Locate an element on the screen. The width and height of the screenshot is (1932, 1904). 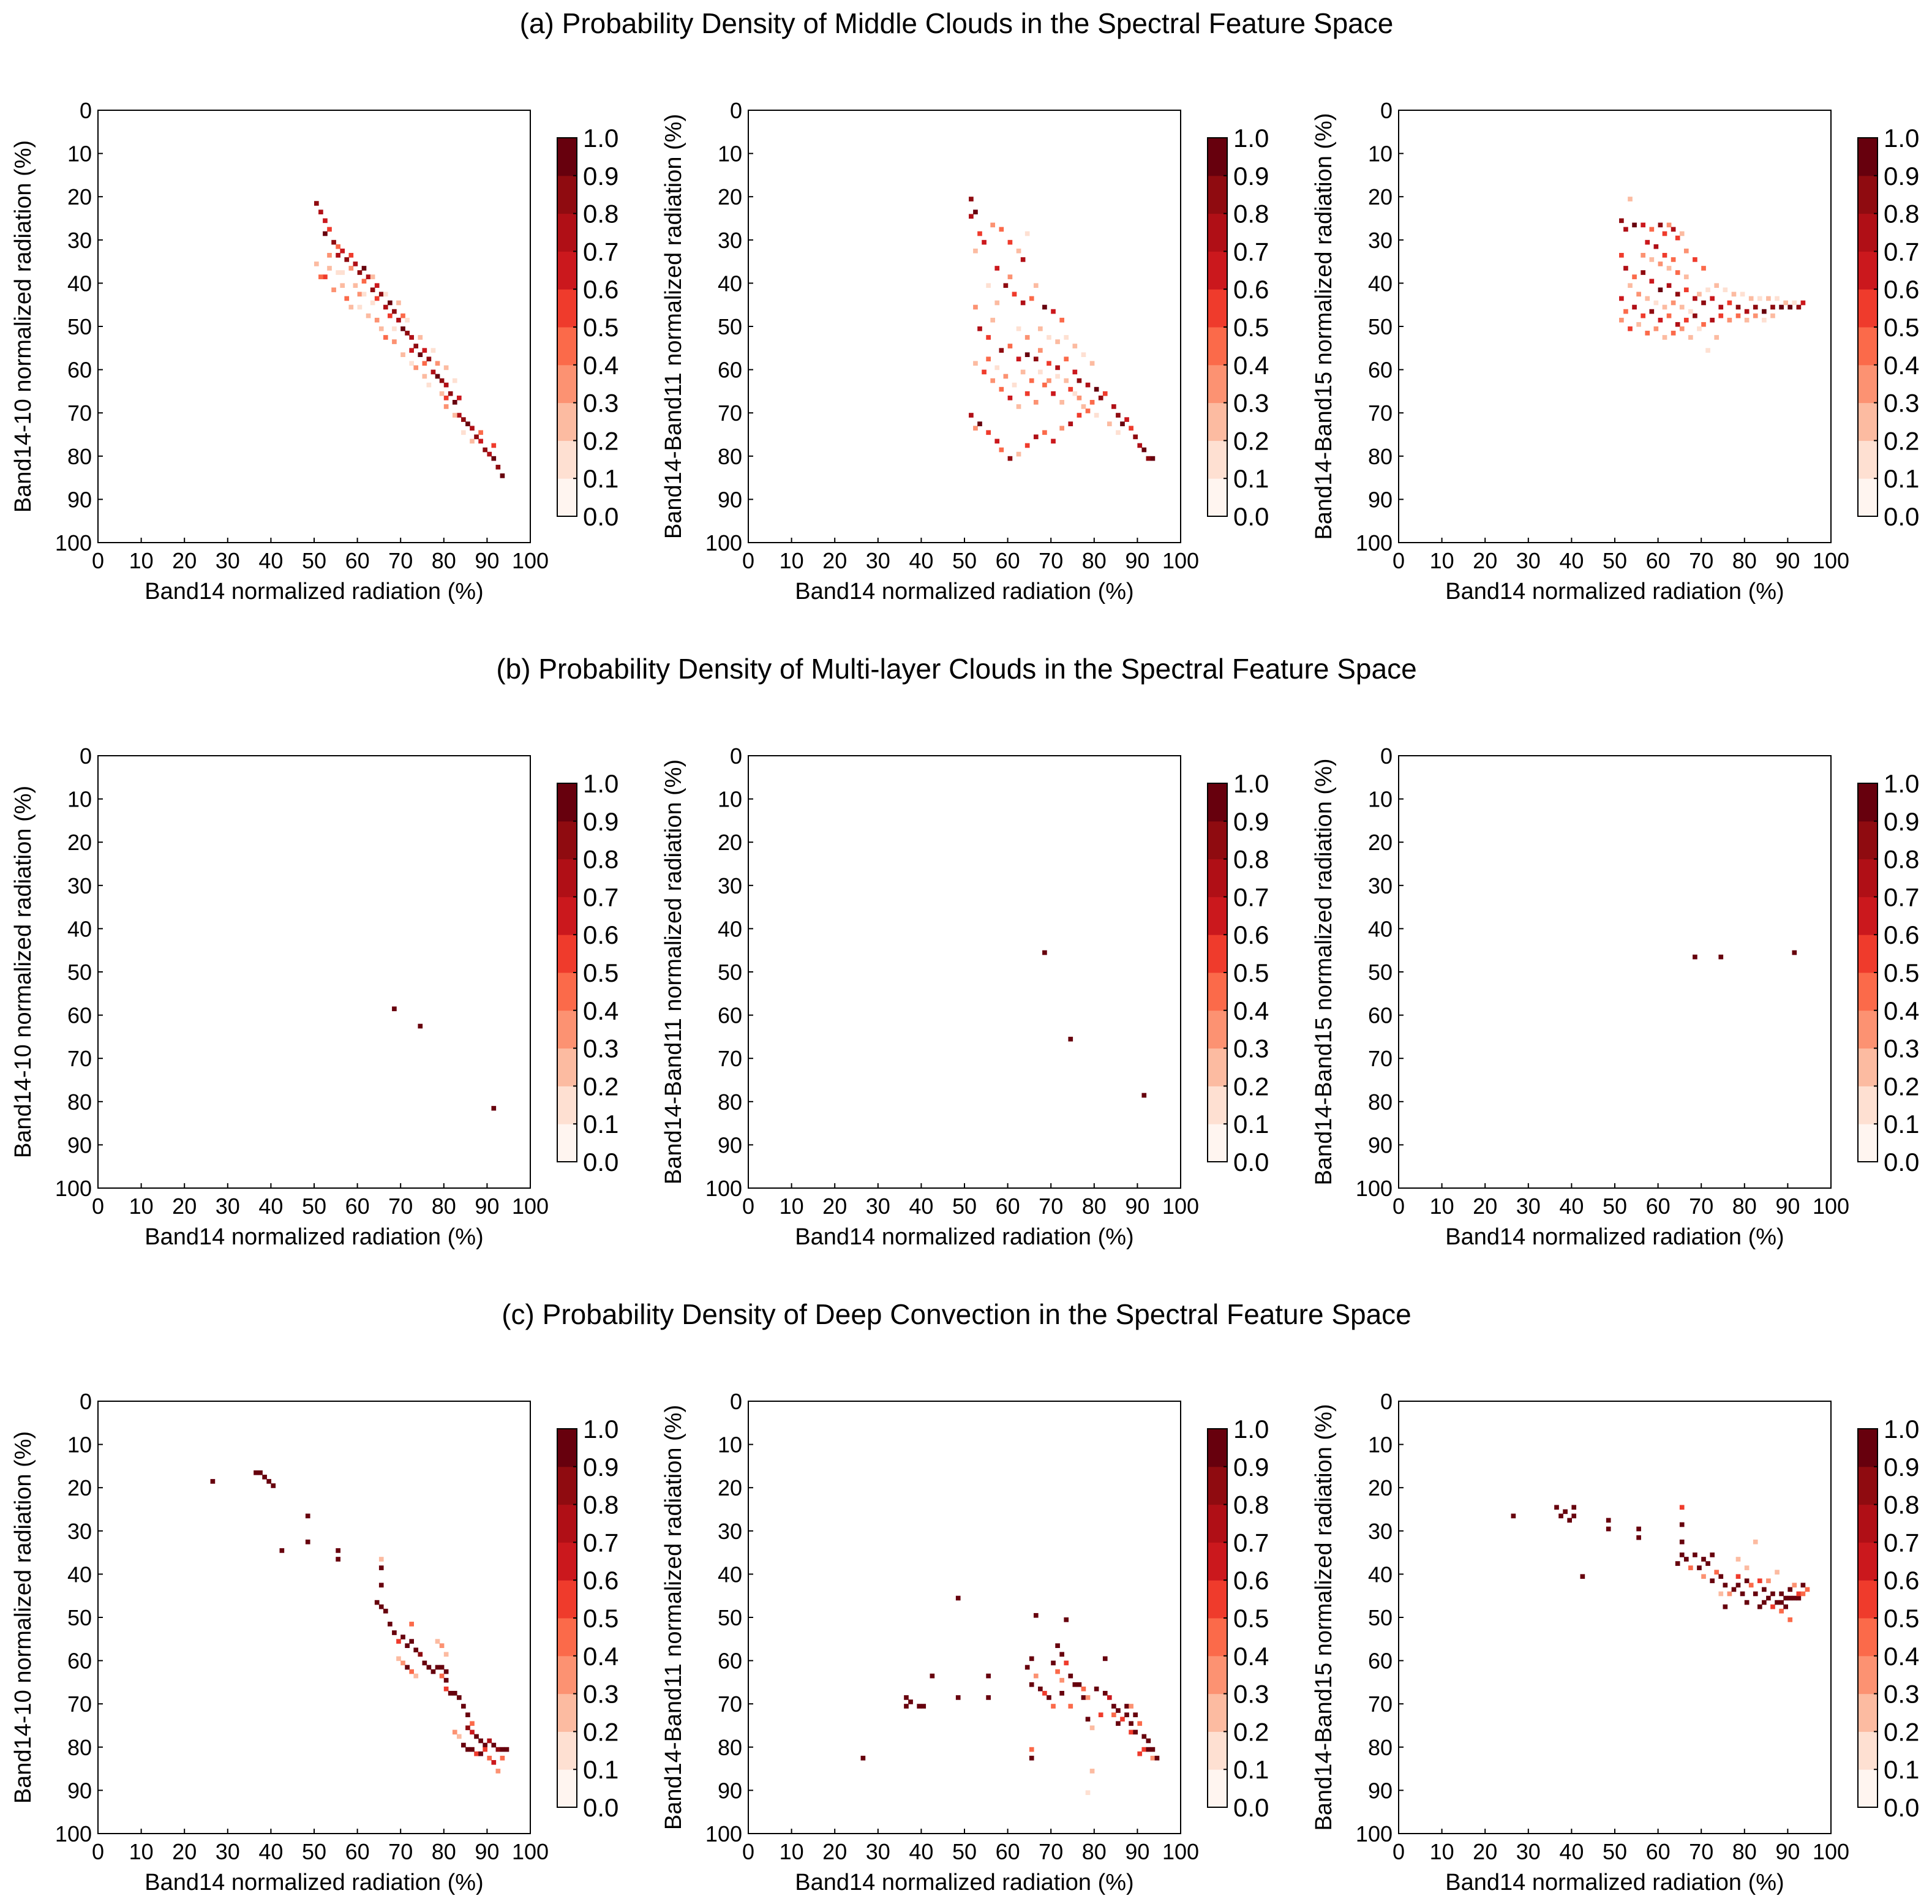
colorbar-tick-label: 0.8 is located at coordinates (1901, 214).